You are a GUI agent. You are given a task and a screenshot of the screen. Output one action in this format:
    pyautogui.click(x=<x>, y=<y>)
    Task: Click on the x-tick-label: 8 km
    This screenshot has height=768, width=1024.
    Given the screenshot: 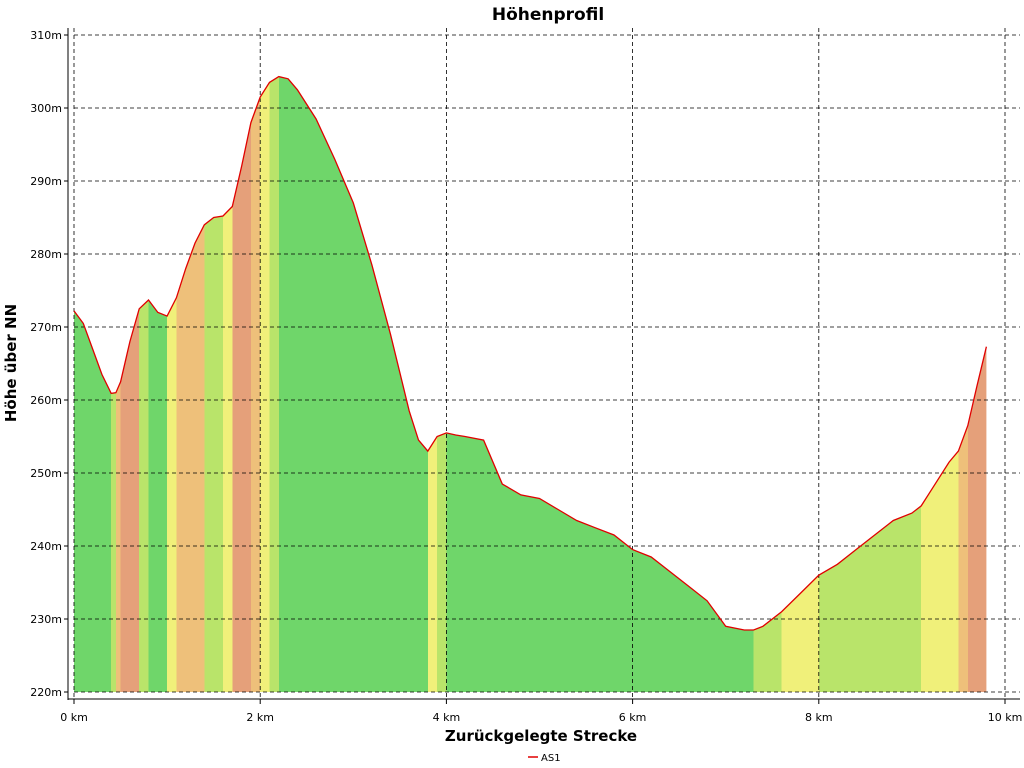 What is the action you would take?
    pyautogui.click(x=819, y=717)
    